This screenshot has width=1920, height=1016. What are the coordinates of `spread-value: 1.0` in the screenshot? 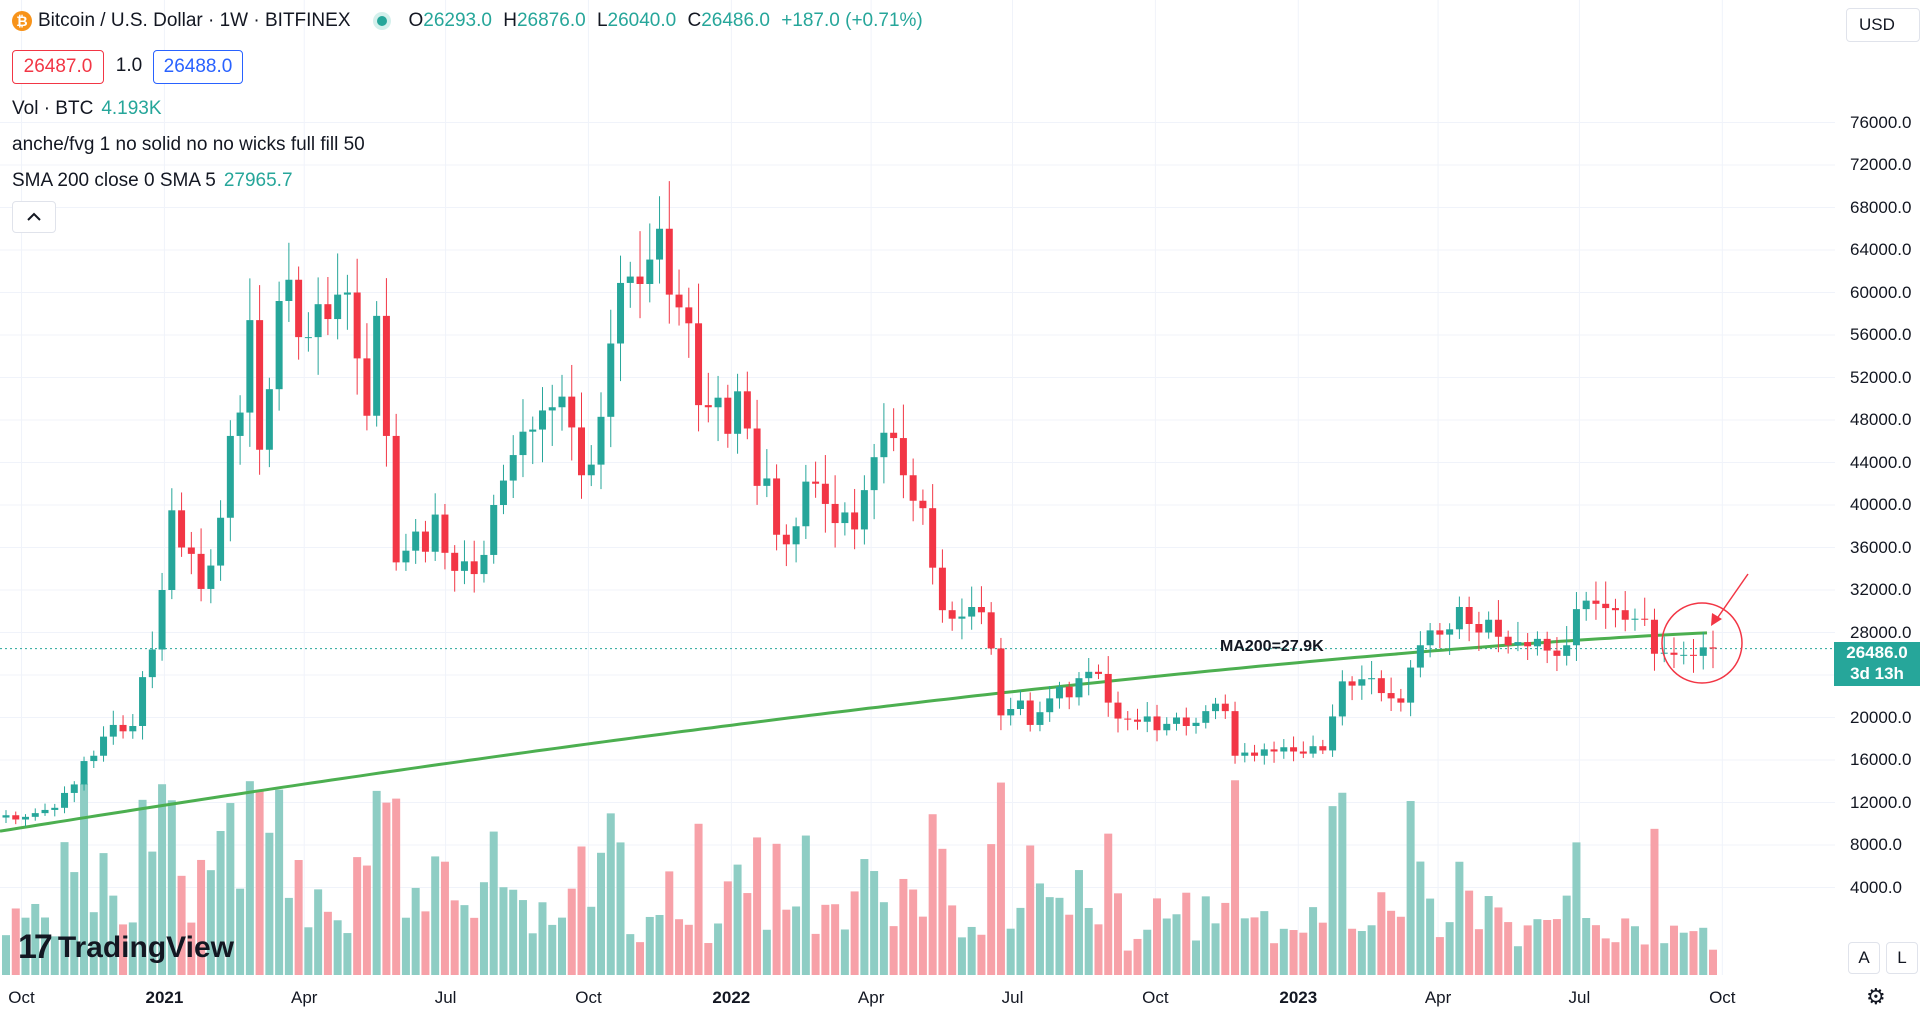 It's located at (129, 66).